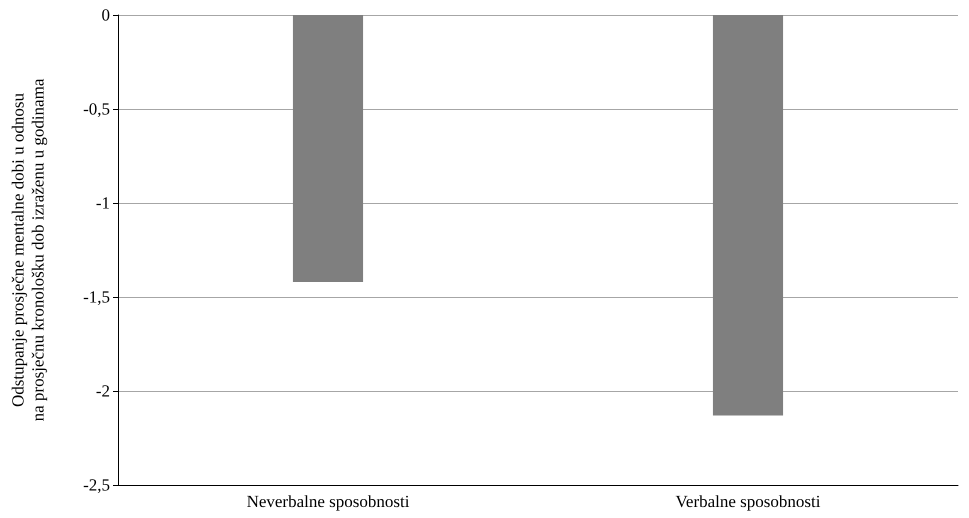 The height and width of the screenshot is (518, 969). Describe the element at coordinates (96, 109) in the screenshot. I see `y-tick-label: -0,5` at that location.